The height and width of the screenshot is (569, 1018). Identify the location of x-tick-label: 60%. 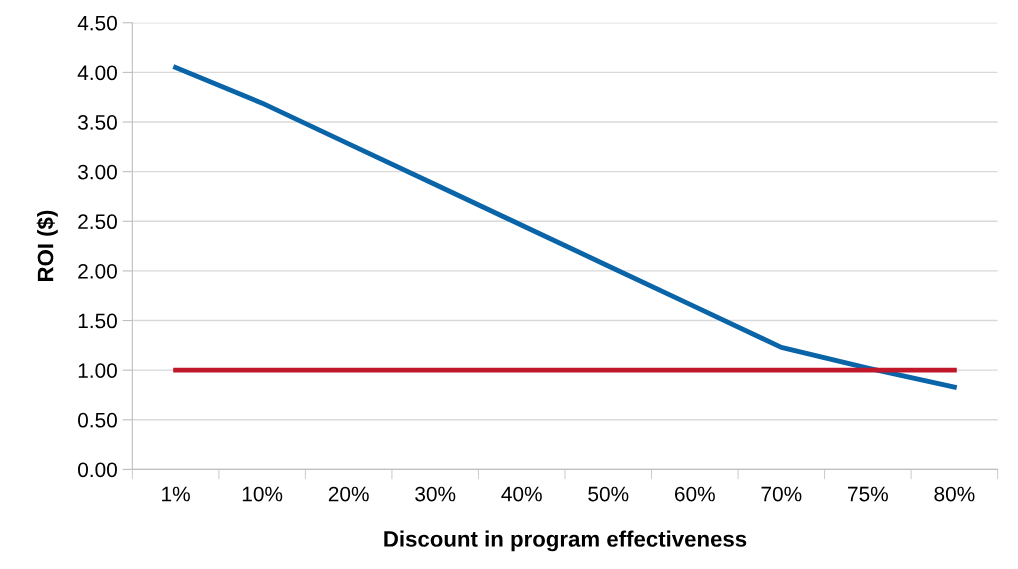
(694, 494).